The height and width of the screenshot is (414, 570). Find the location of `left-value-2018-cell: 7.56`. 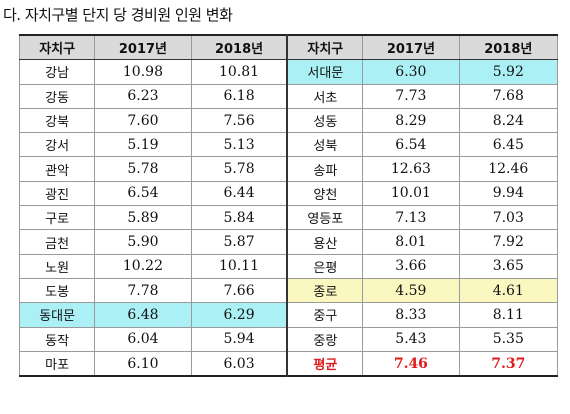

left-value-2018-cell: 7.56 is located at coordinates (239, 120).